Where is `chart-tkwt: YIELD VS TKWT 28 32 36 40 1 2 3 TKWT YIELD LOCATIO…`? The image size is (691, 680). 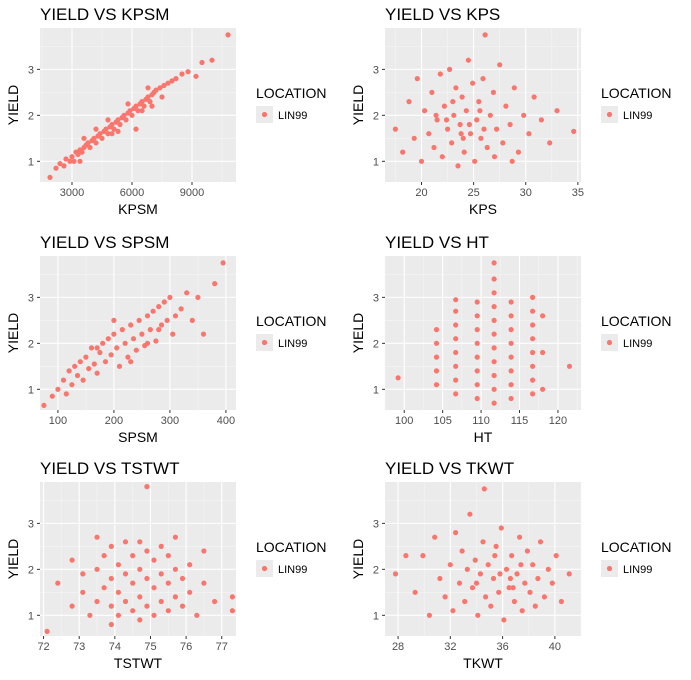 chart-tkwt: YIELD VS TKWT 28 32 36 40 1 2 3 TKWT YIELD LOCATIO… is located at coordinates (511, 565).